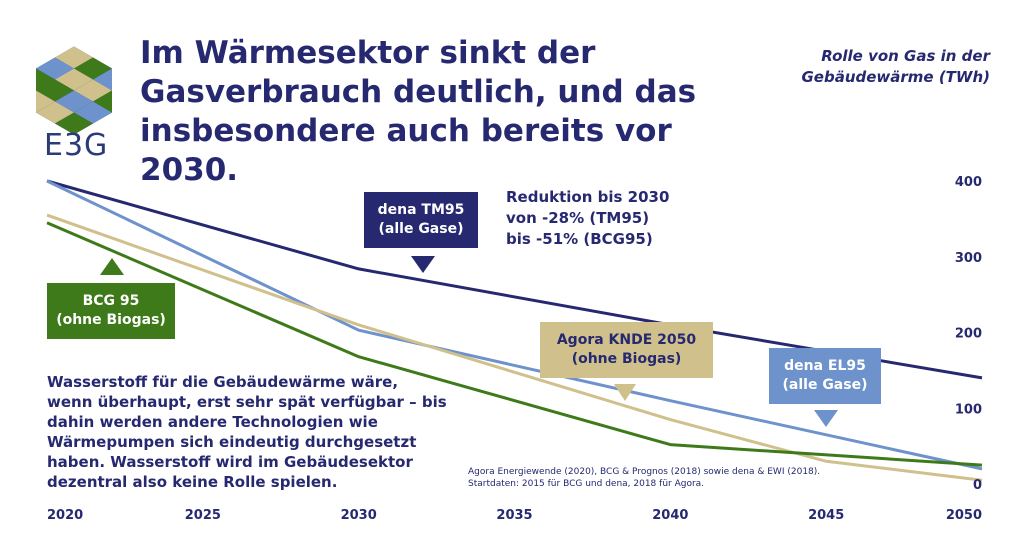 This screenshot has height=536, width=1024. I want to click on x-tick-label: 2045, so click(826, 515).